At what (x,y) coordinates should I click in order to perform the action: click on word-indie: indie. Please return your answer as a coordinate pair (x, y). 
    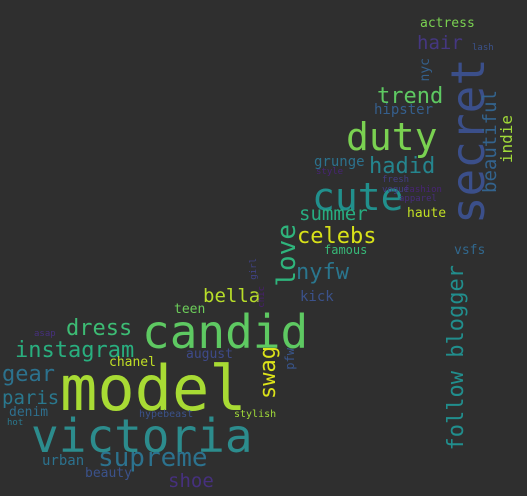
    Looking at the image, I should click on (506, 139).